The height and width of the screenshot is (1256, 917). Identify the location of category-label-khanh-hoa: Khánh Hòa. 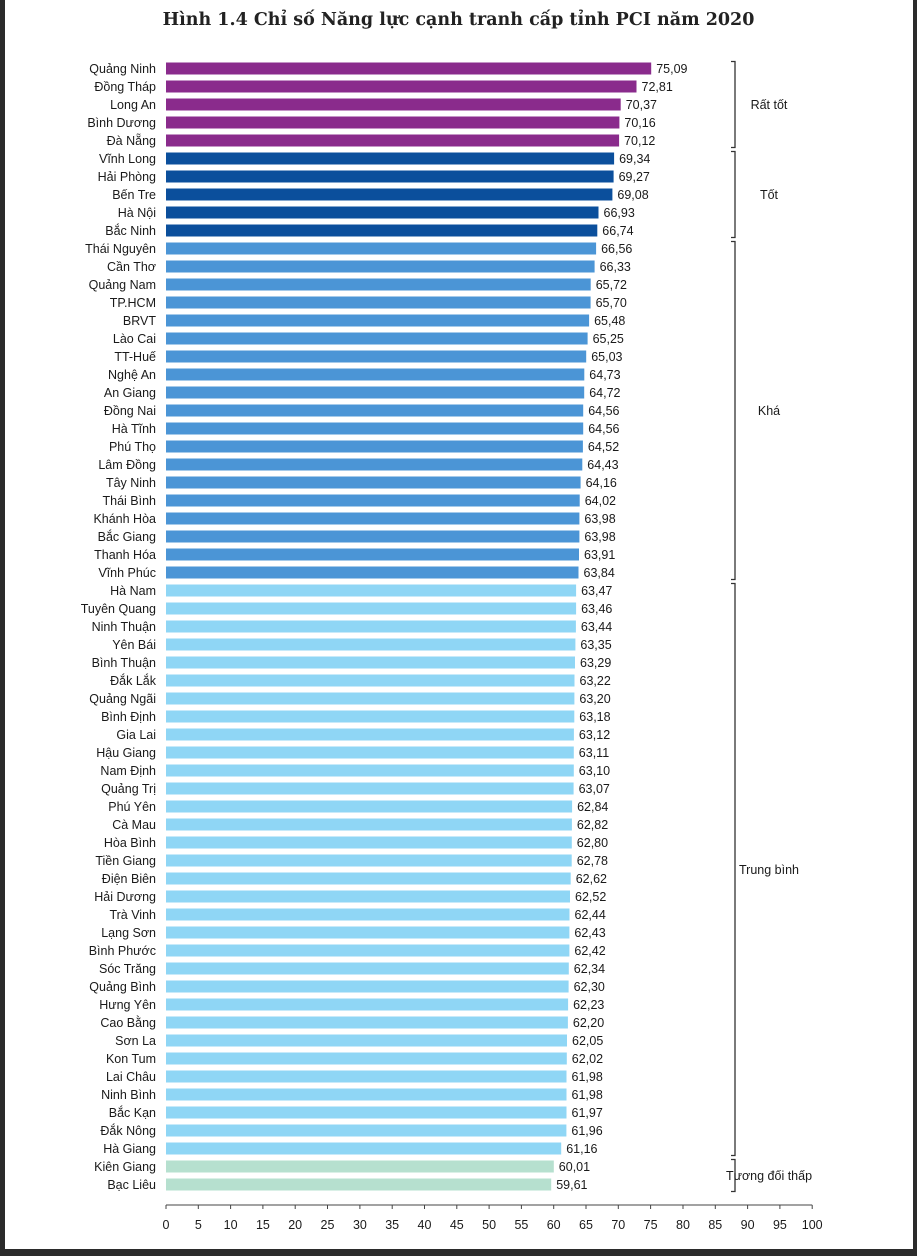
(124, 519).